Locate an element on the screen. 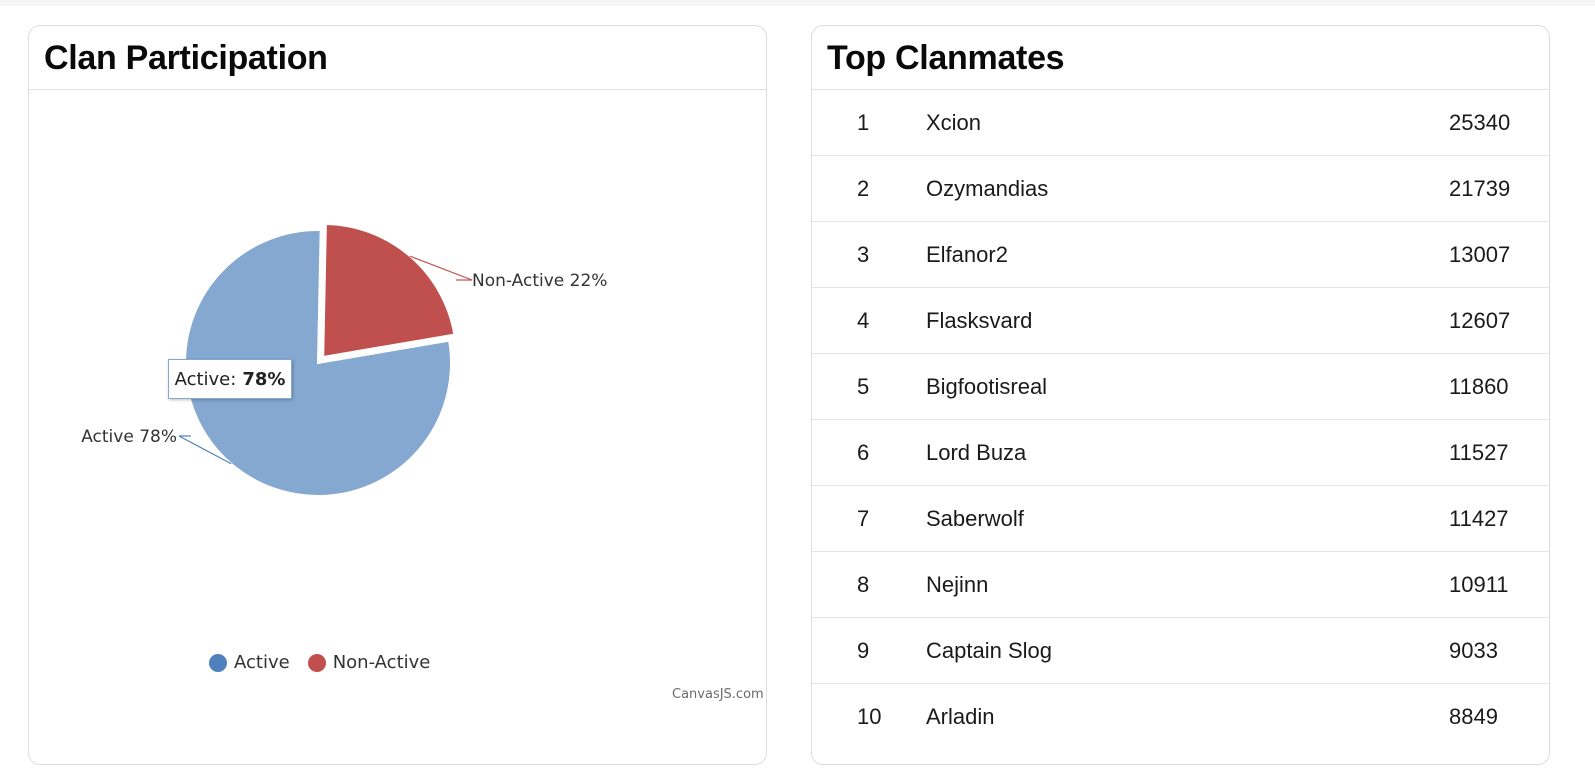 This screenshot has height=784, width=1595. rank-cell: 7 is located at coordinates (863, 518).